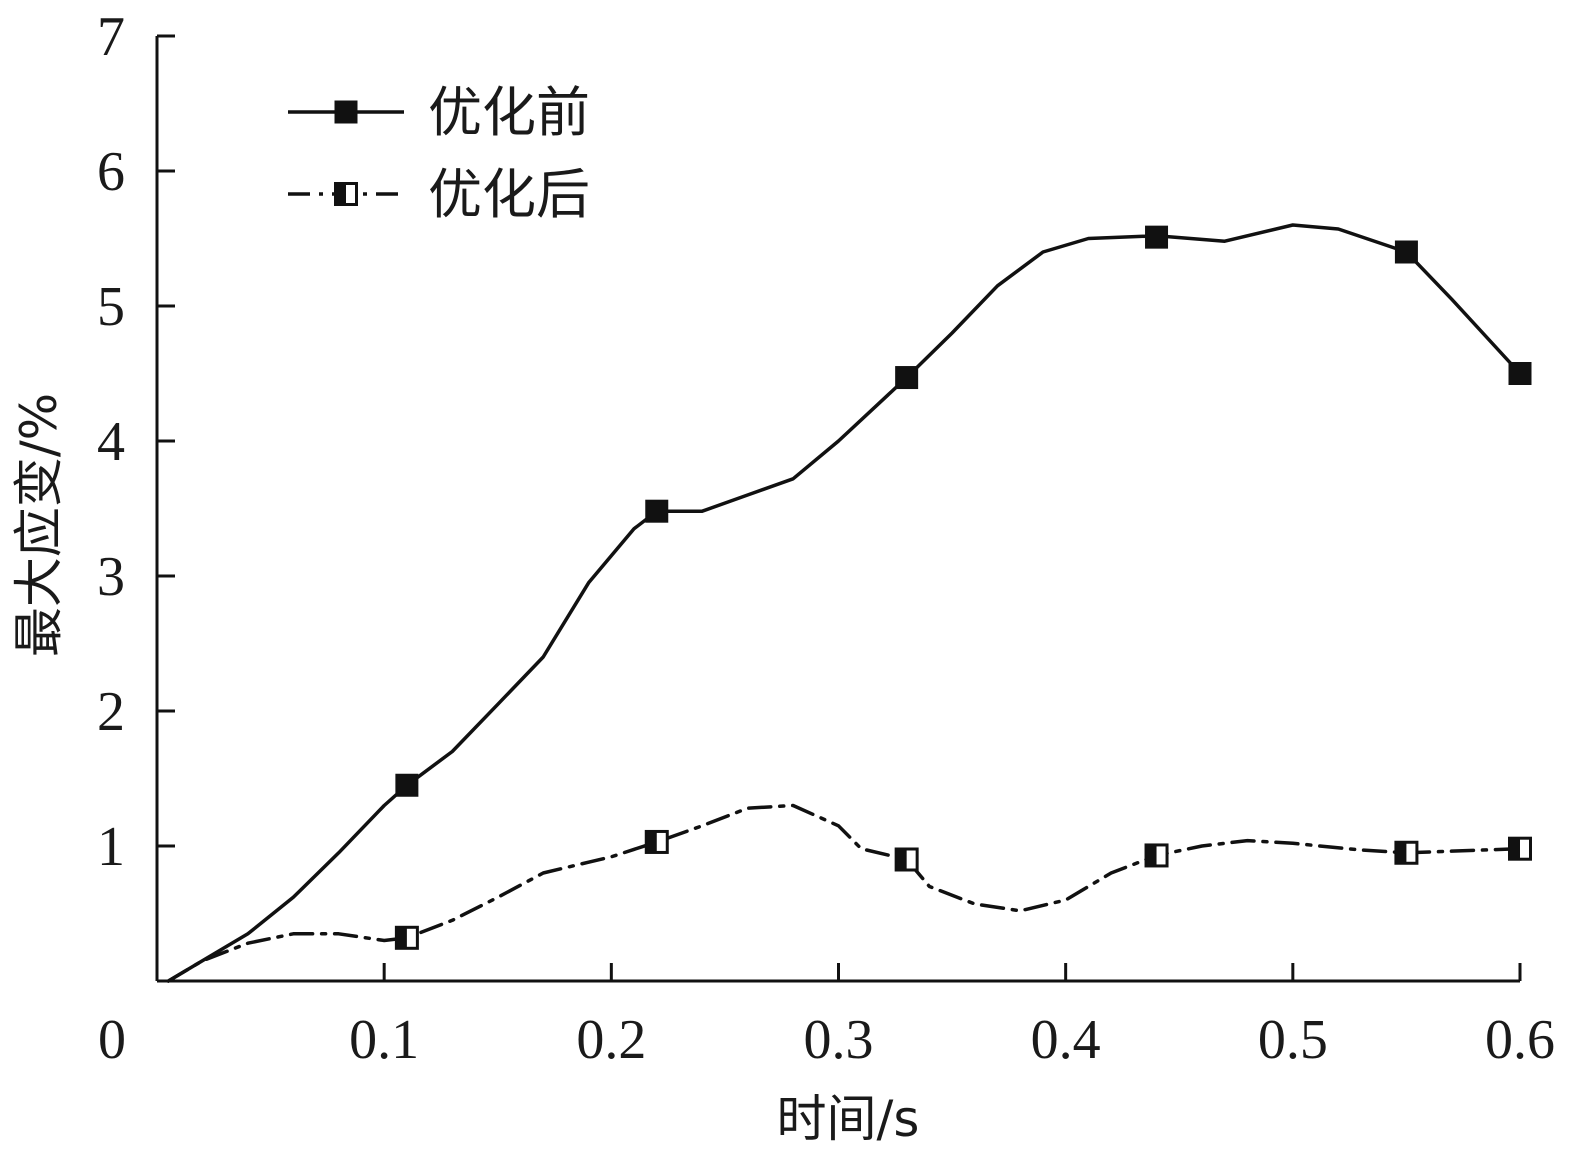 The image size is (1574, 1158). I want to click on legend-label-1: 优化前, so click(509, 112).